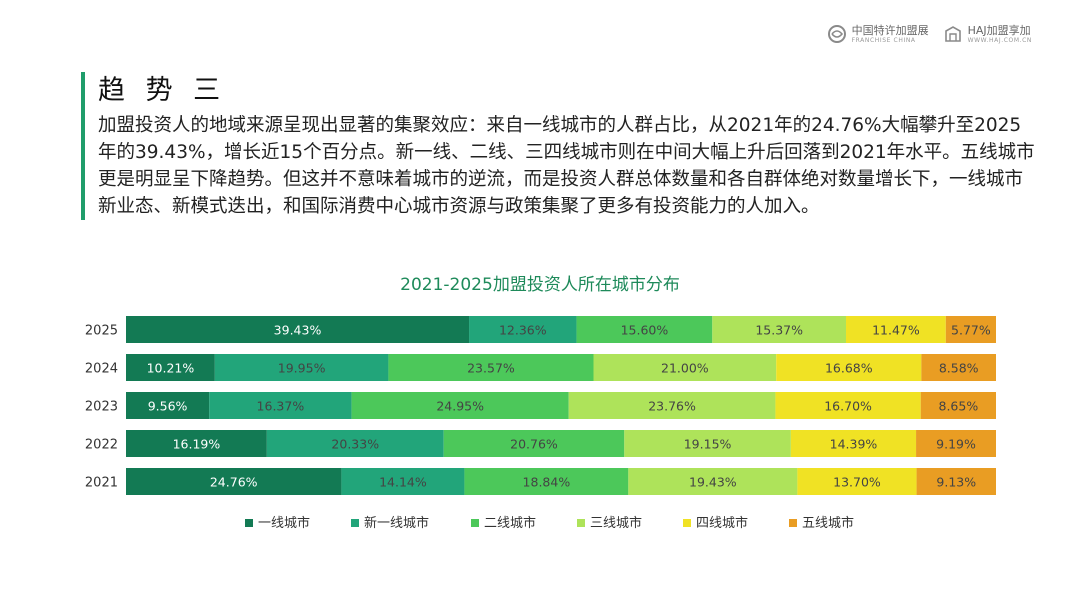 The height and width of the screenshot is (608, 1080). I want to click on data-label-2025-5: 11.47%, so click(896, 330).